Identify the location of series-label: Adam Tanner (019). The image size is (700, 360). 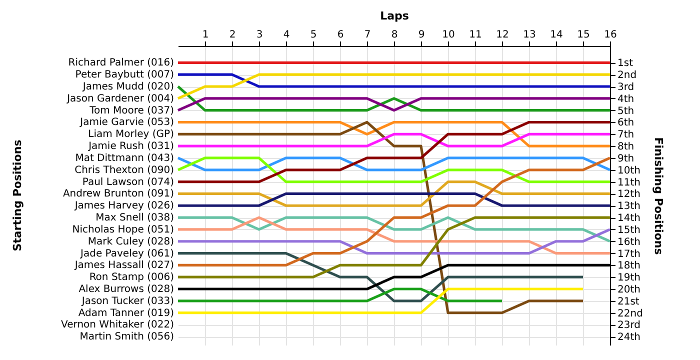
(126, 313).